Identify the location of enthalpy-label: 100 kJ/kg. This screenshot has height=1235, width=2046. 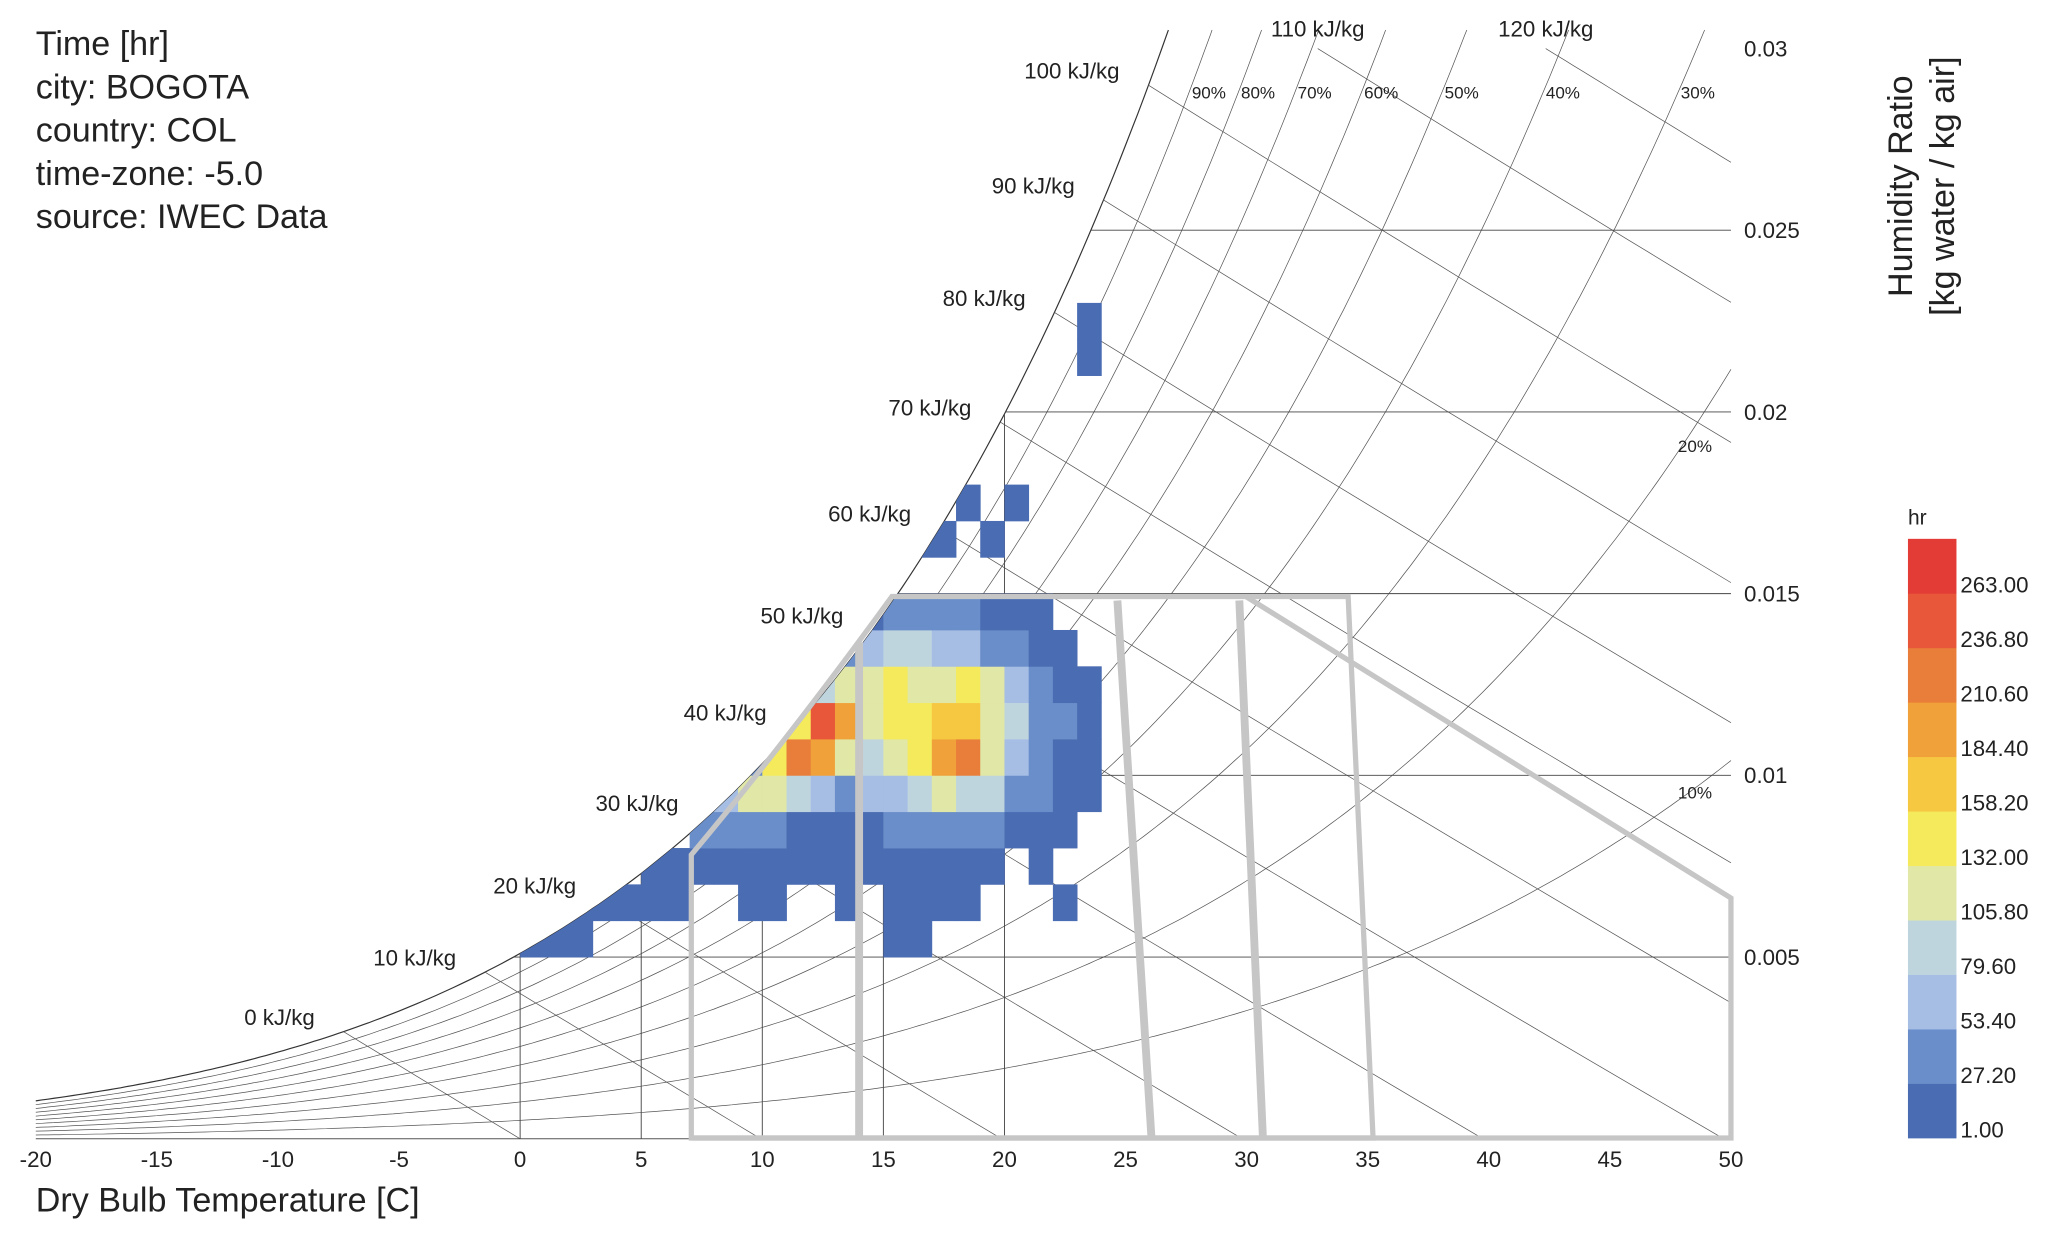
(1071, 71).